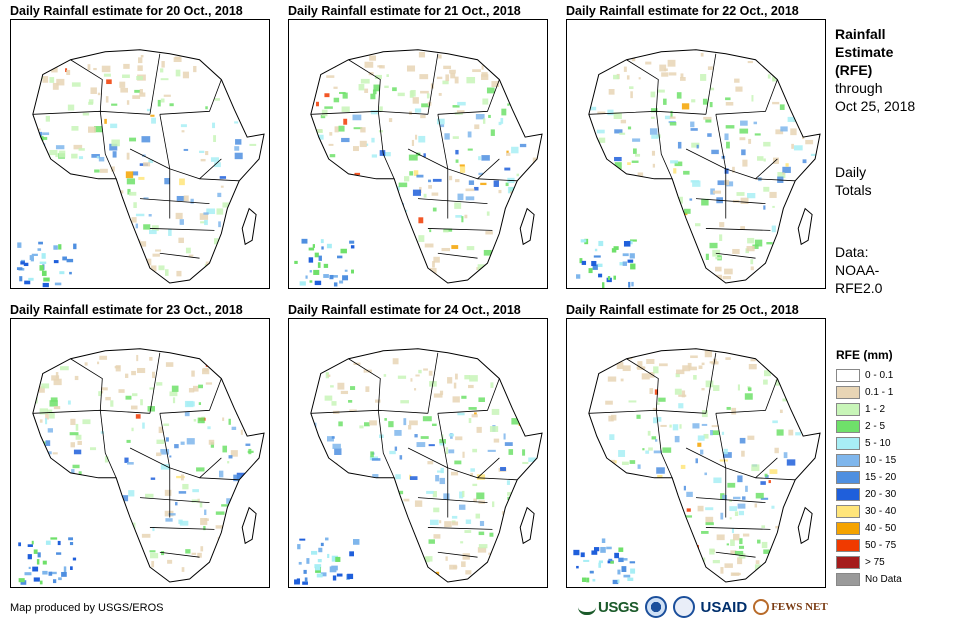 The width and height of the screenshot is (967, 626). I want to click on legend-label: No Data, so click(883, 579).